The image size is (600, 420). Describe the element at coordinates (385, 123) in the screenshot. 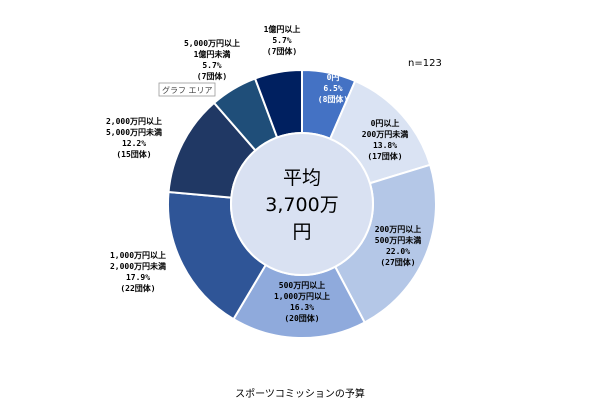

I see `slice-label-2-line-1: 0円以上` at that location.